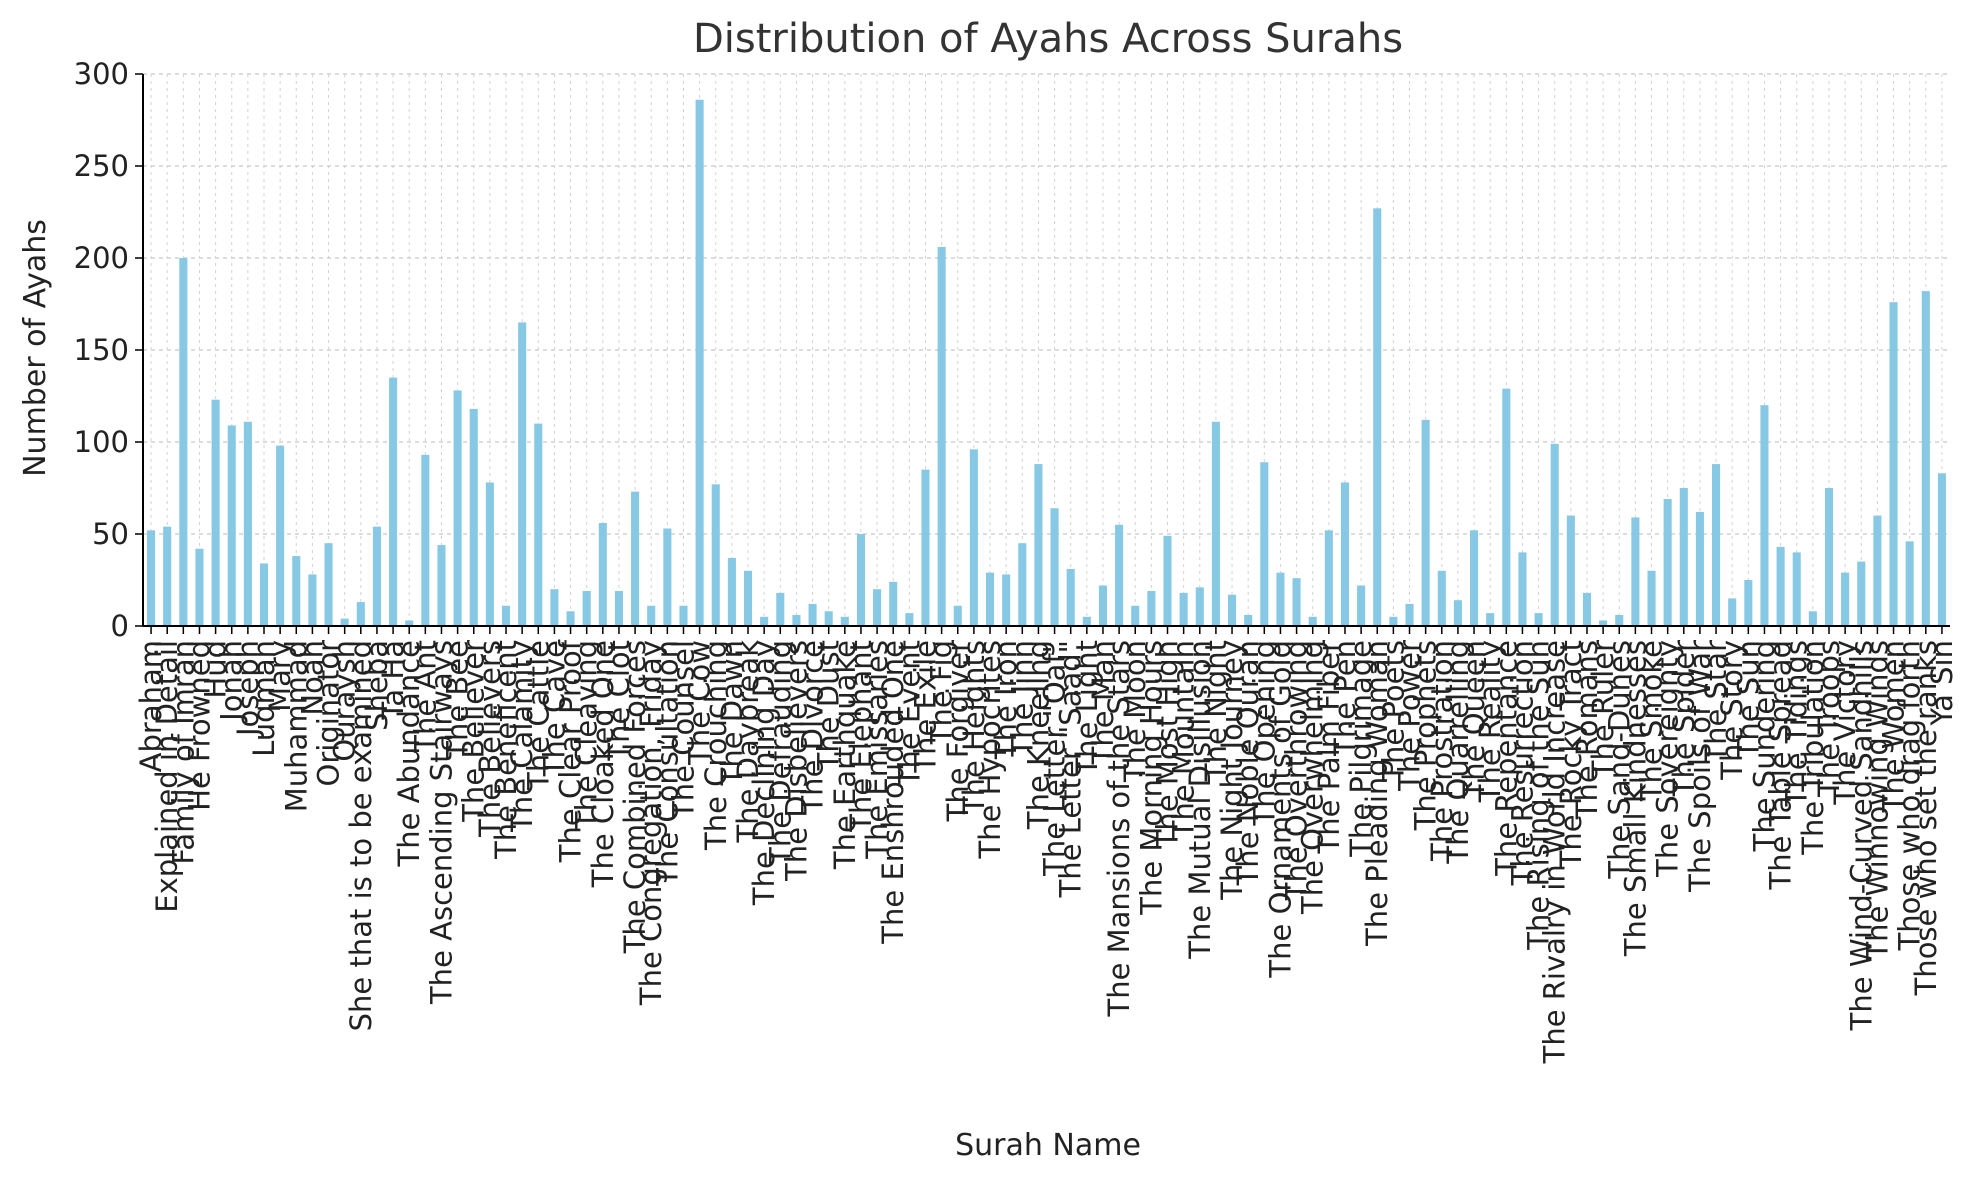 This screenshot has width=1978, height=1180. What do you see at coordinates (1894, 726) in the screenshot?
I see `x-tick-label: The Women` at bounding box center [1894, 726].